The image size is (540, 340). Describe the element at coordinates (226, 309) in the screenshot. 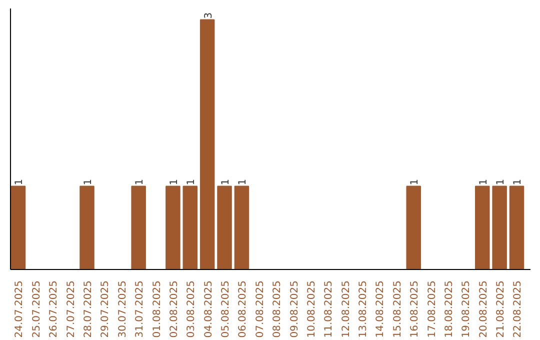

I see `x-tick-label: 05.08.2025` at that location.